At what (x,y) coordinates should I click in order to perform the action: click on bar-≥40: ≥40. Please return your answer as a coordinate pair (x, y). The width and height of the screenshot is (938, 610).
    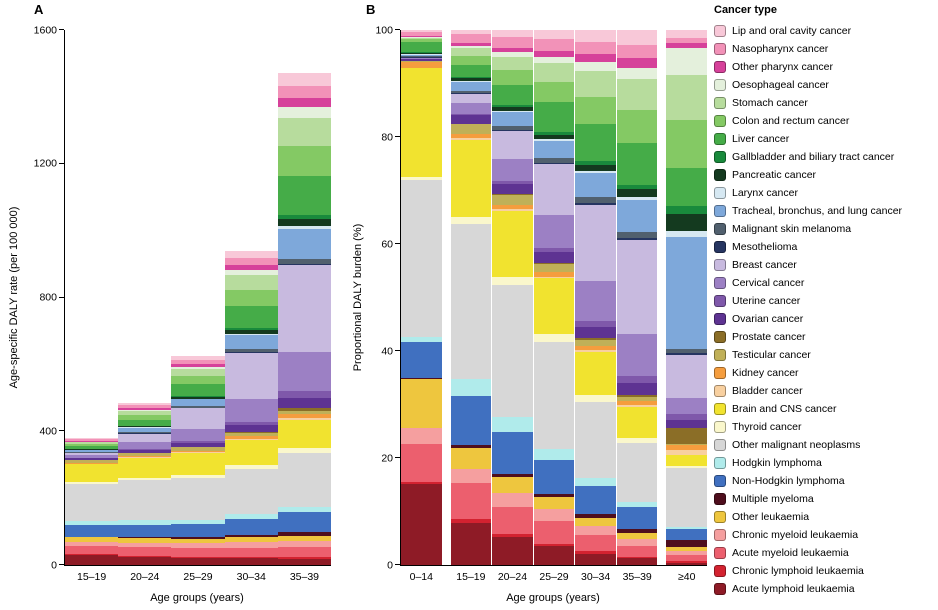
    Looking at the image, I should click on (687, 306).